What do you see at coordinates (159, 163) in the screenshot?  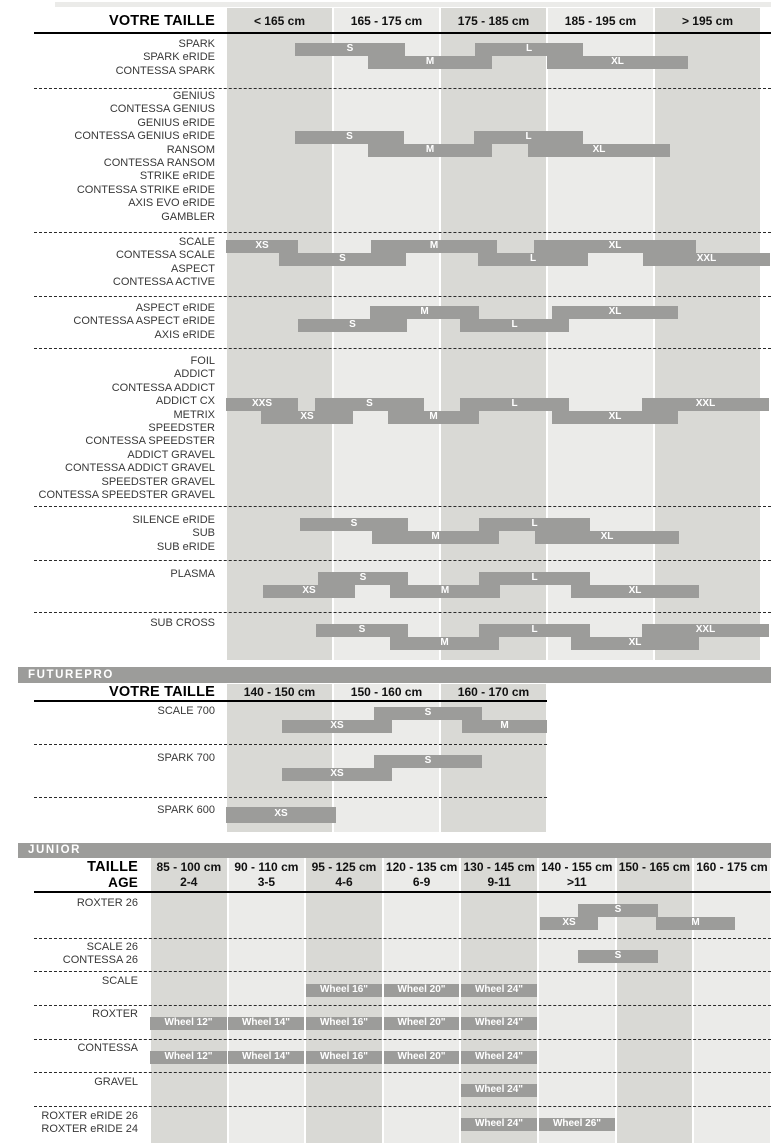 I see `model-label: CONTESSA RANSOM` at bounding box center [159, 163].